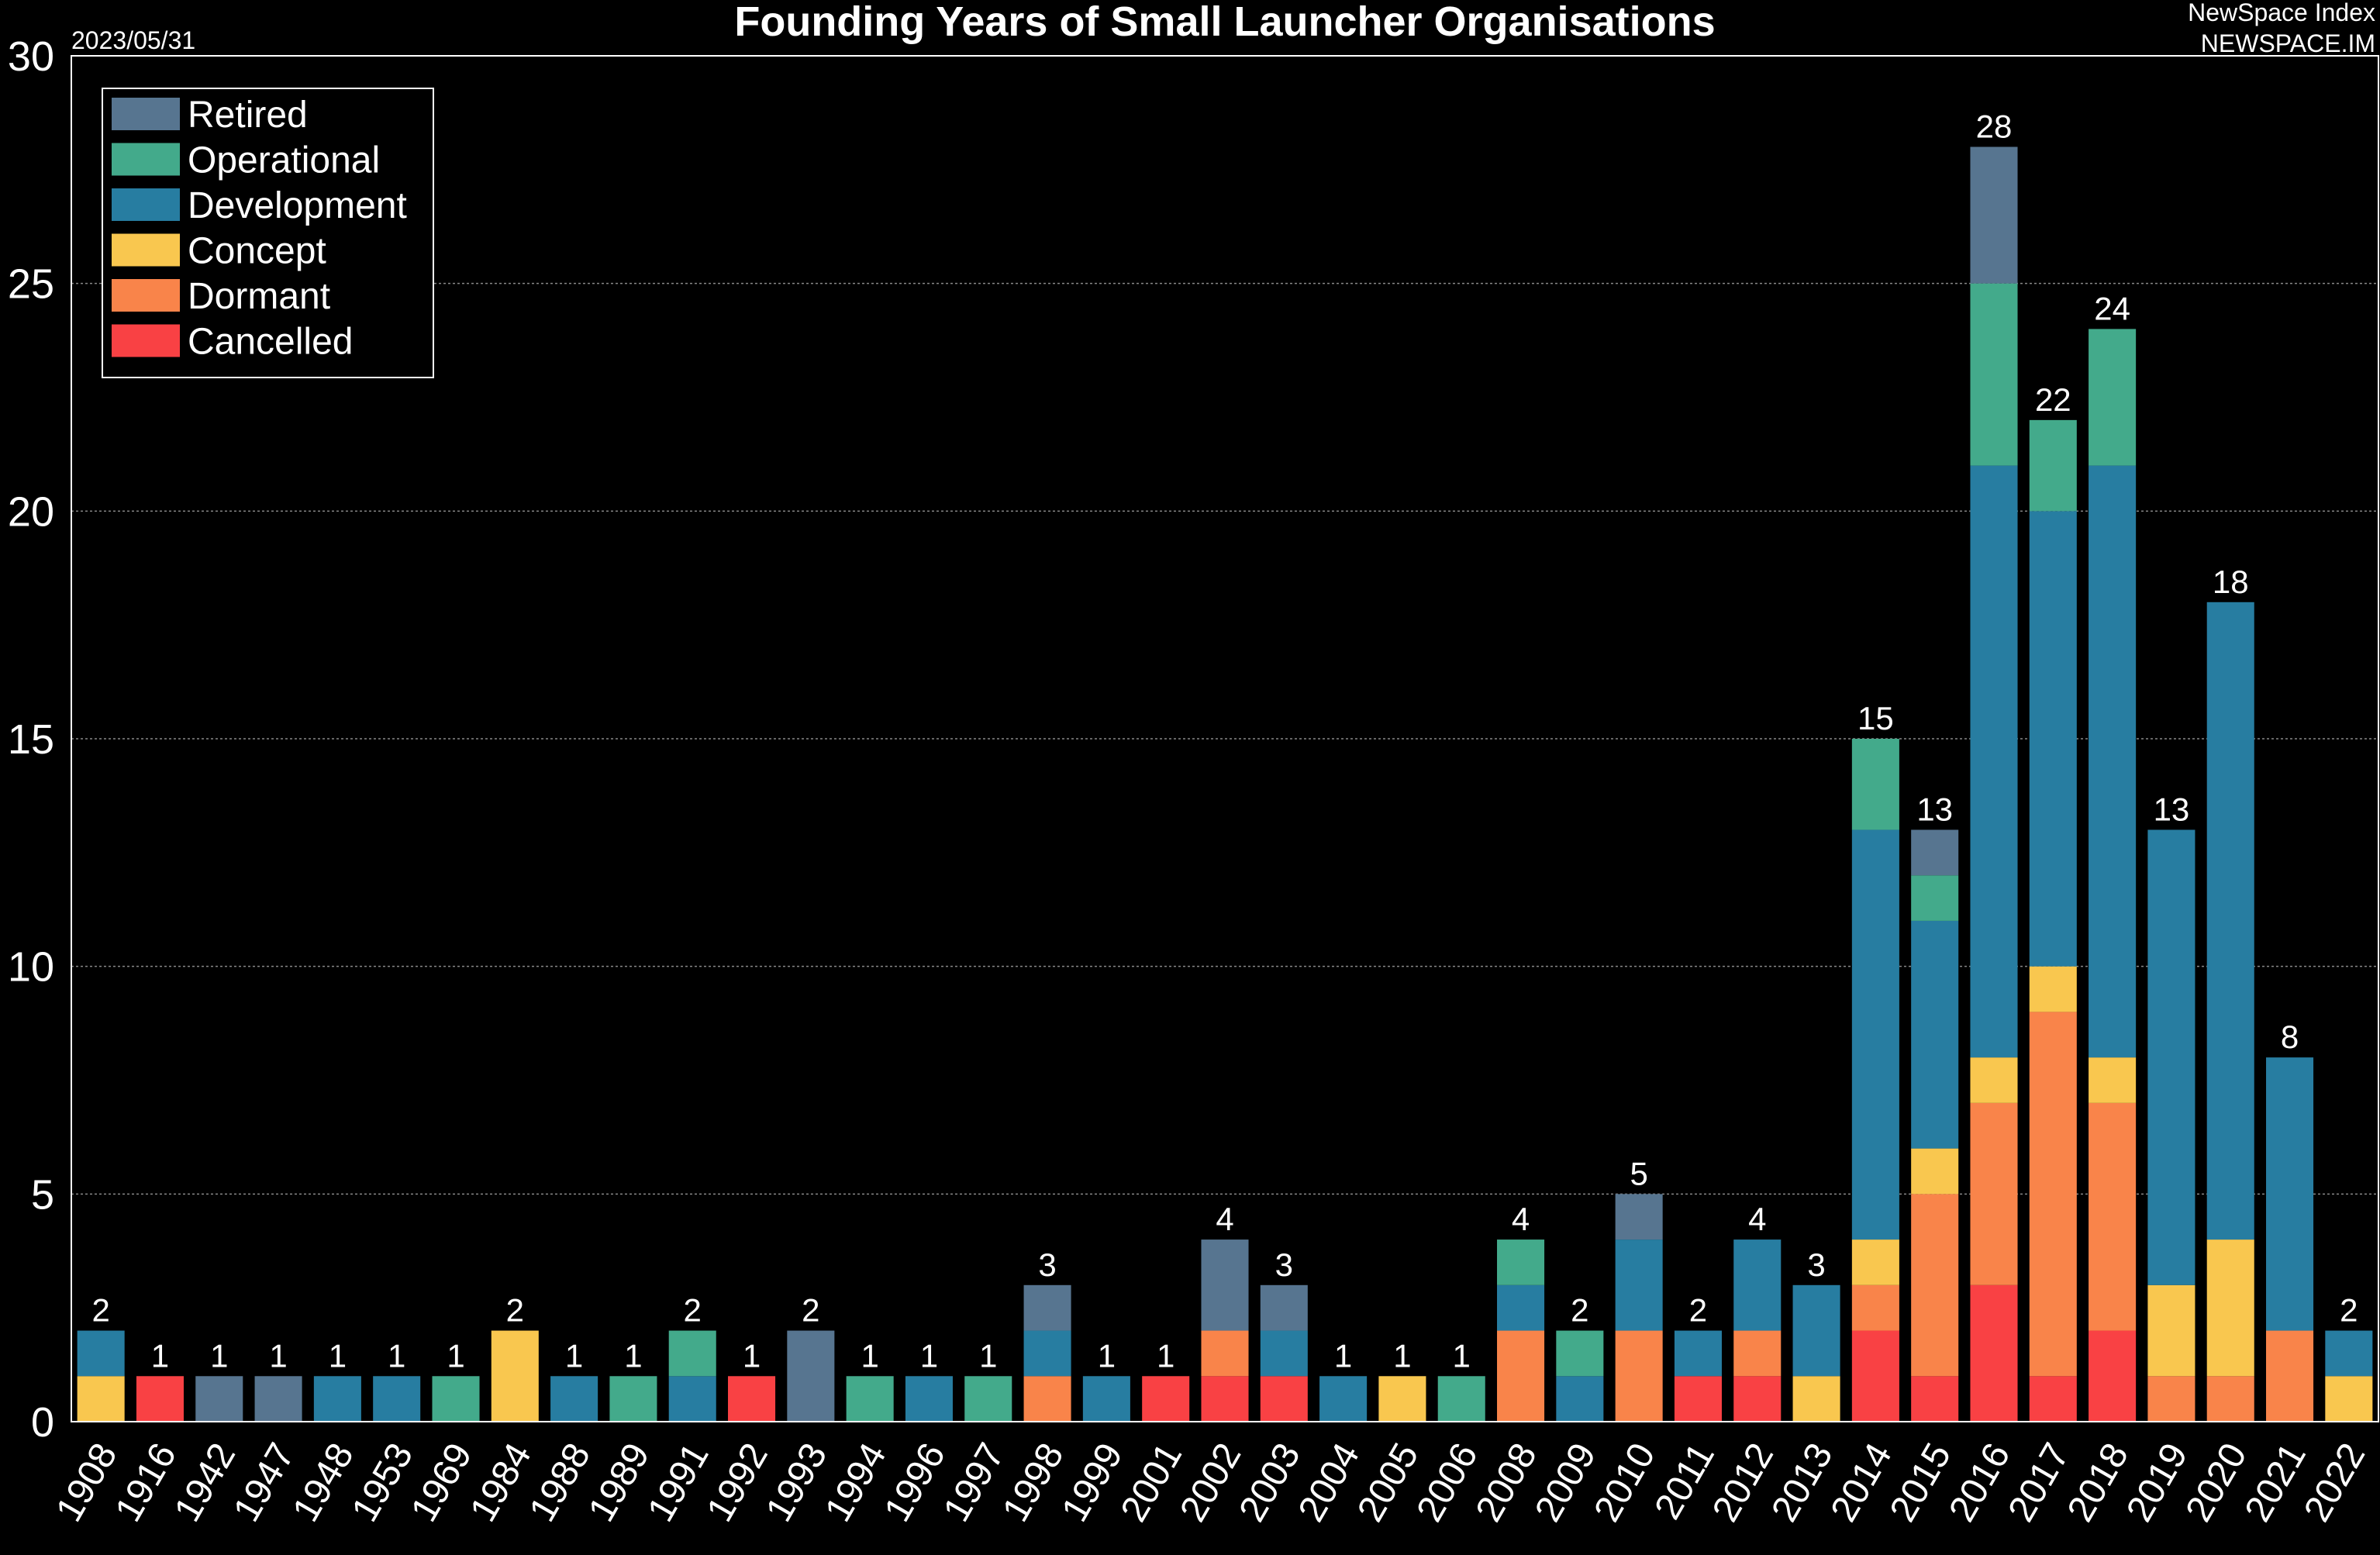 This screenshot has height=1555, width=2380. What do you see at coordinates (1210, 1482) in the screenshot?
I see `x-tick-label: 2002` at bounding box center [1210, 1482].